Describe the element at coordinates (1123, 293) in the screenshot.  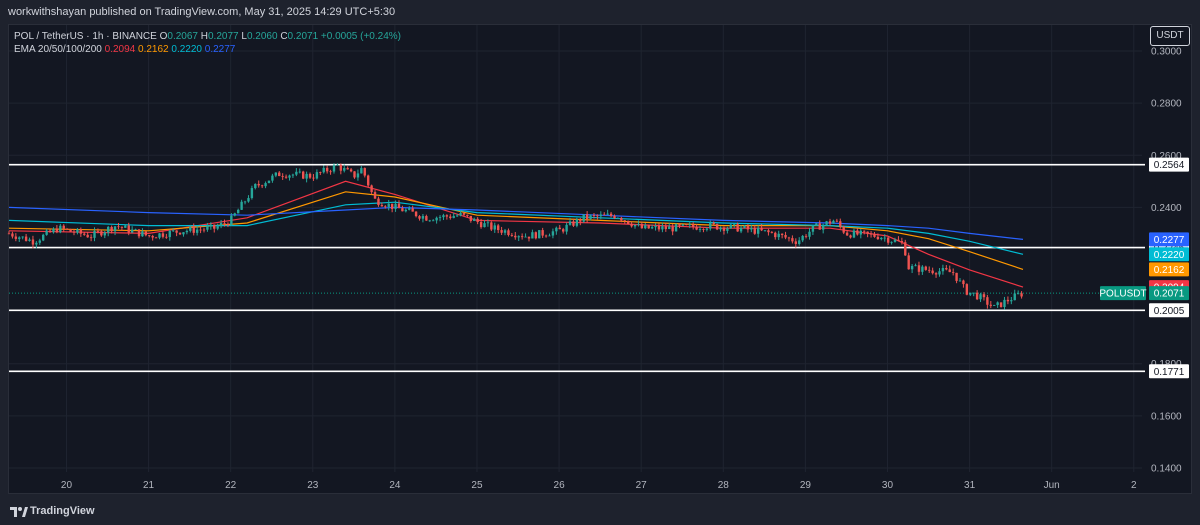
I see `symbol-label-box` at that location.